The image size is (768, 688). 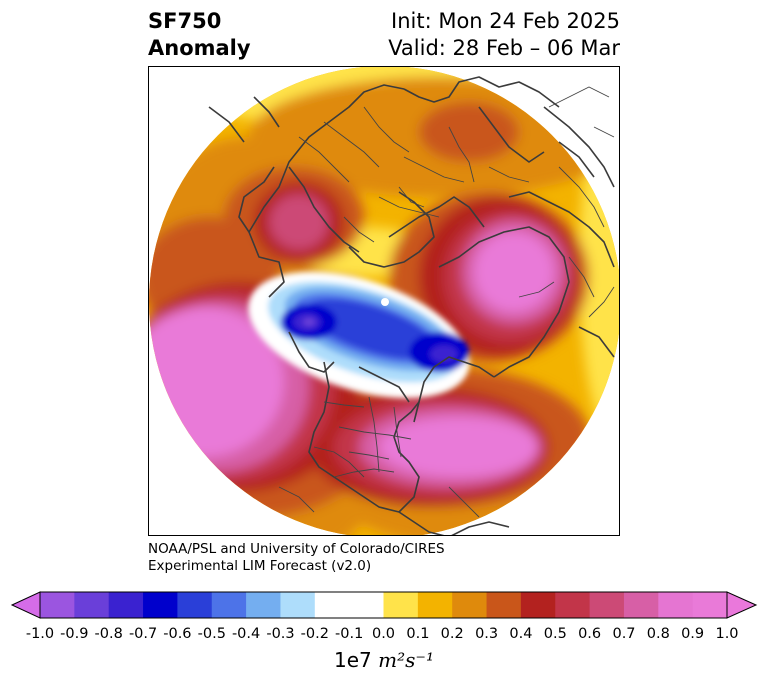 I want to click on colorbar-tick-label: 0.6, so click(x=590, y=634).